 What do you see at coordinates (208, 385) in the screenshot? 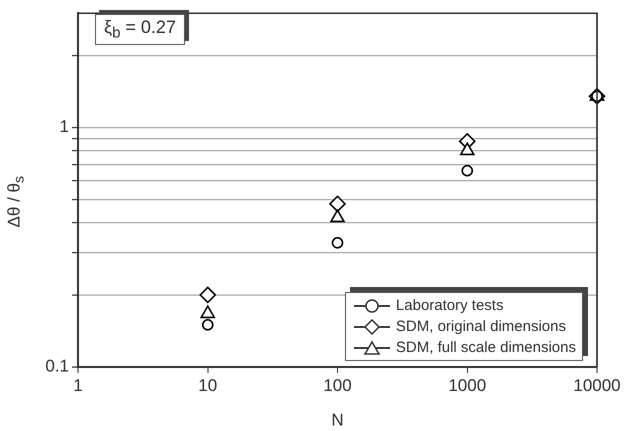
I see `x-tick-label: 10` at bounding box center [208, 385].